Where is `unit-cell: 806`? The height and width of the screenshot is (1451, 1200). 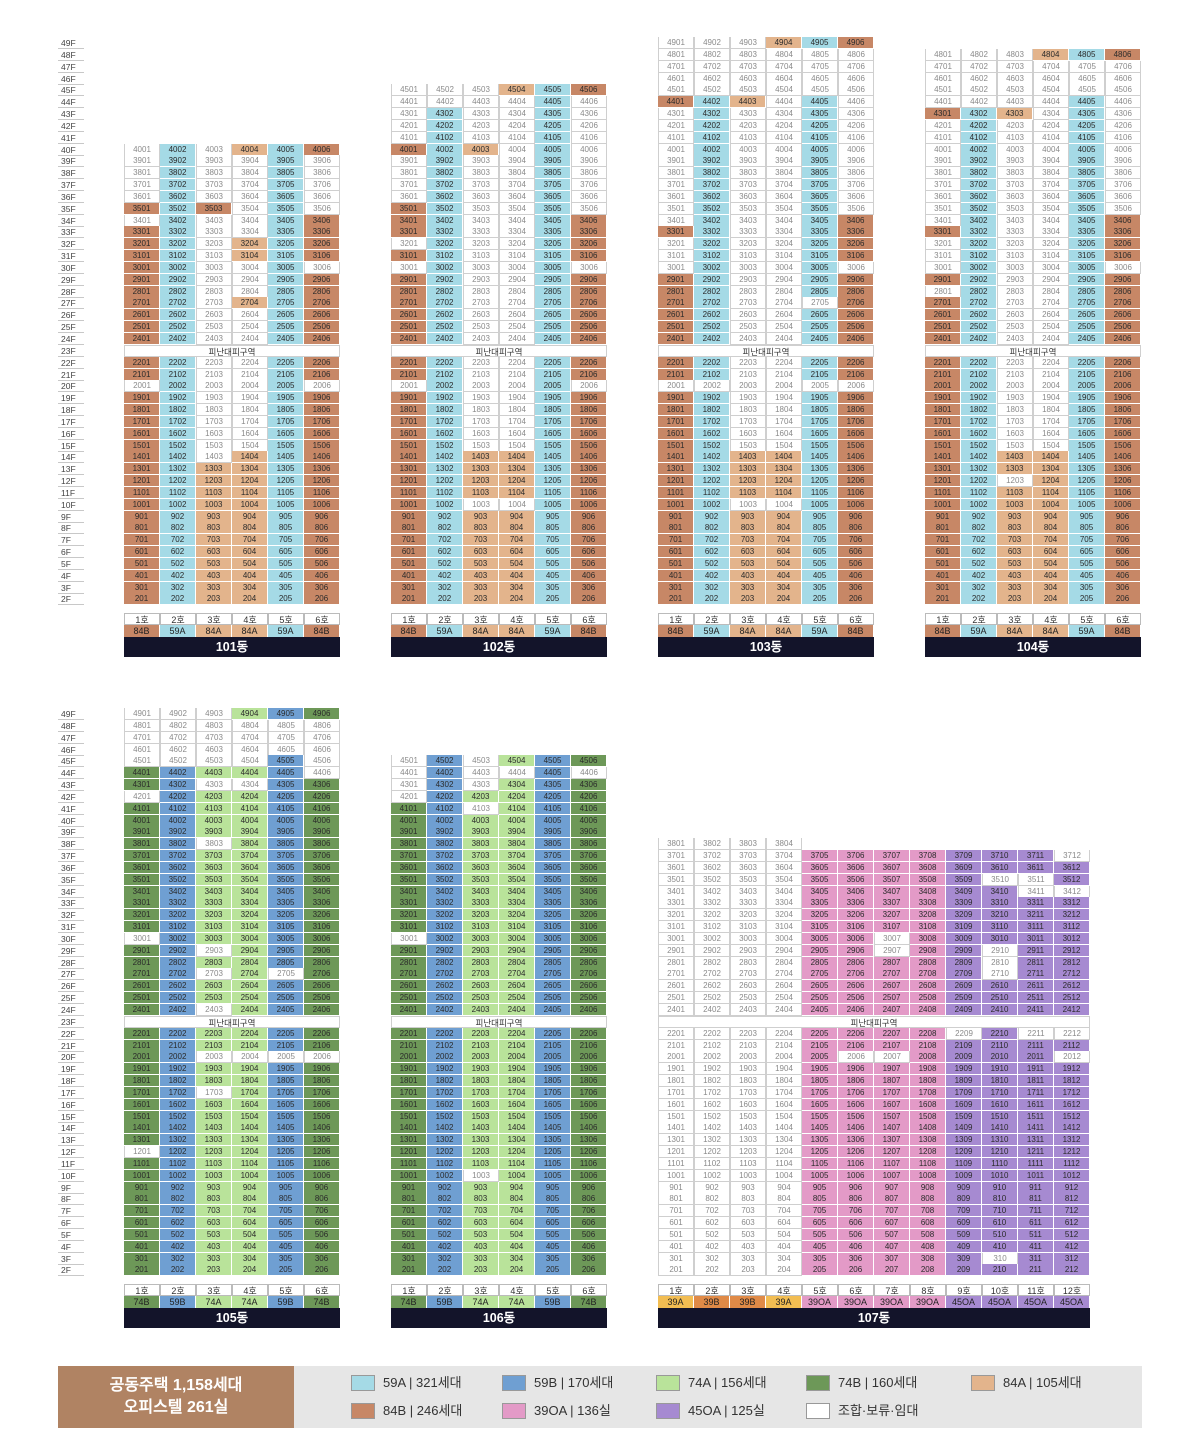 unit-cell: 806 is located at coordinates (856, 528).